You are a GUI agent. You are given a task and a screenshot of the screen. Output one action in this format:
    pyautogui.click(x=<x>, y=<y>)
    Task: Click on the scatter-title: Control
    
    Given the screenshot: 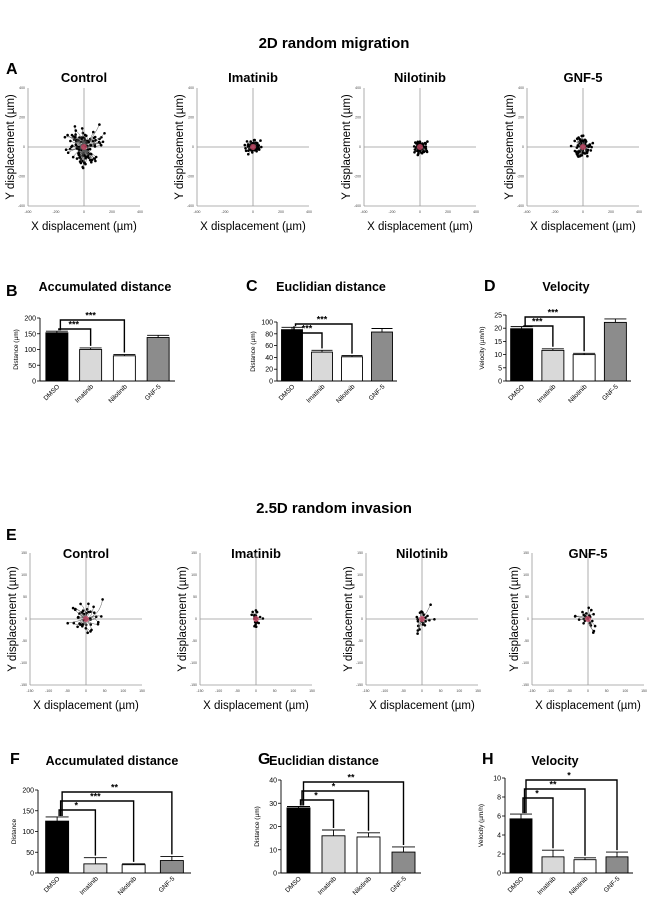 What is the action you would take?
    pyautogui.click(x=84, y=77)
    